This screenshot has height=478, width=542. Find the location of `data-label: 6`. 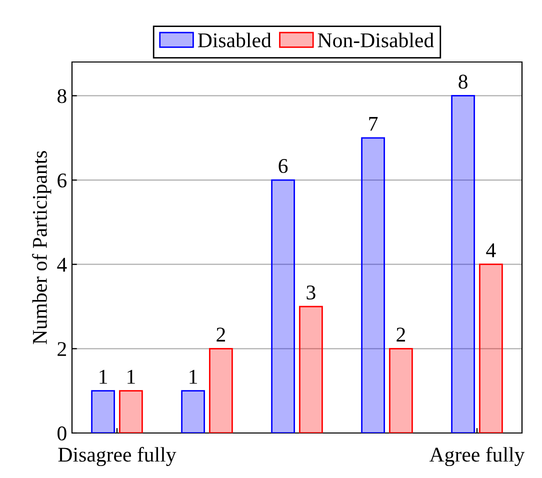

data-label: 6 is located at coordinates (283, 166).